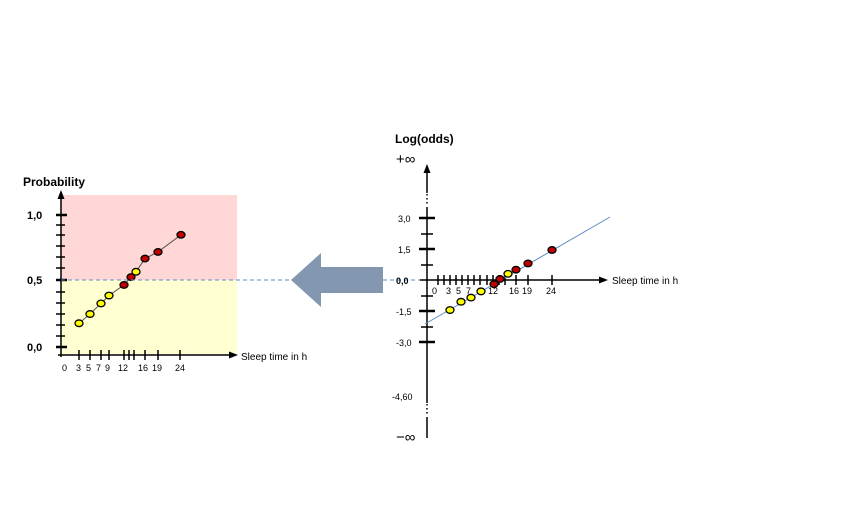  I want to click on right-y-tick-label: -3,0, so click(404, 343).